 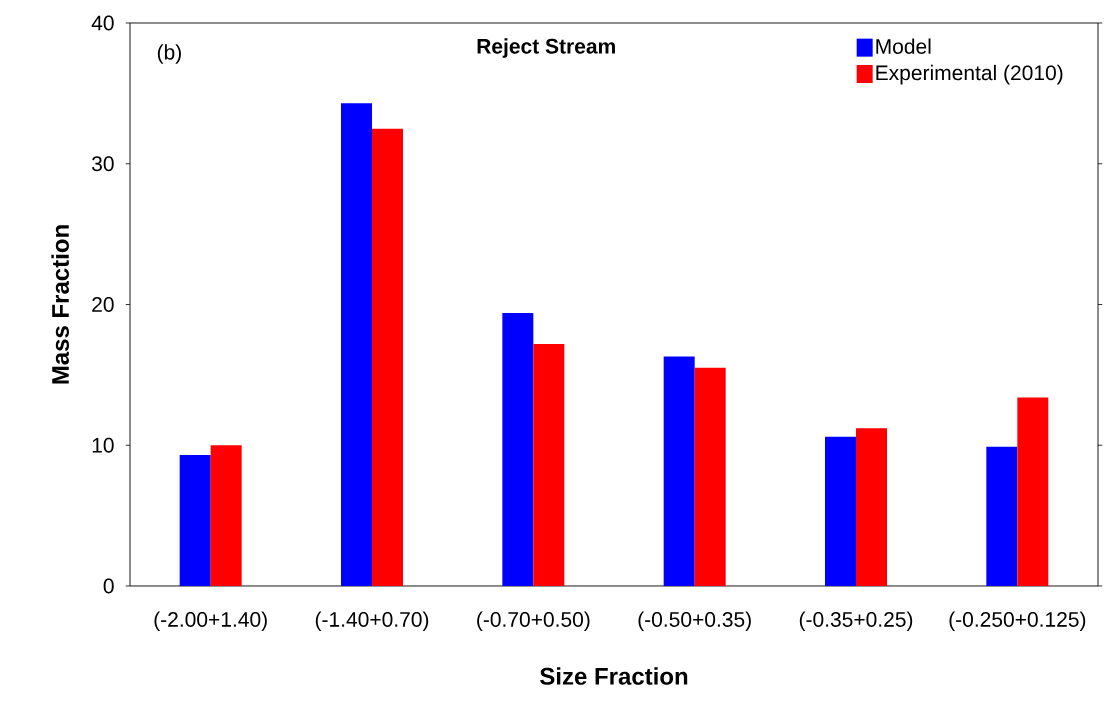 I want to click on y-tick-label: 0, so click(x=108, y=586).